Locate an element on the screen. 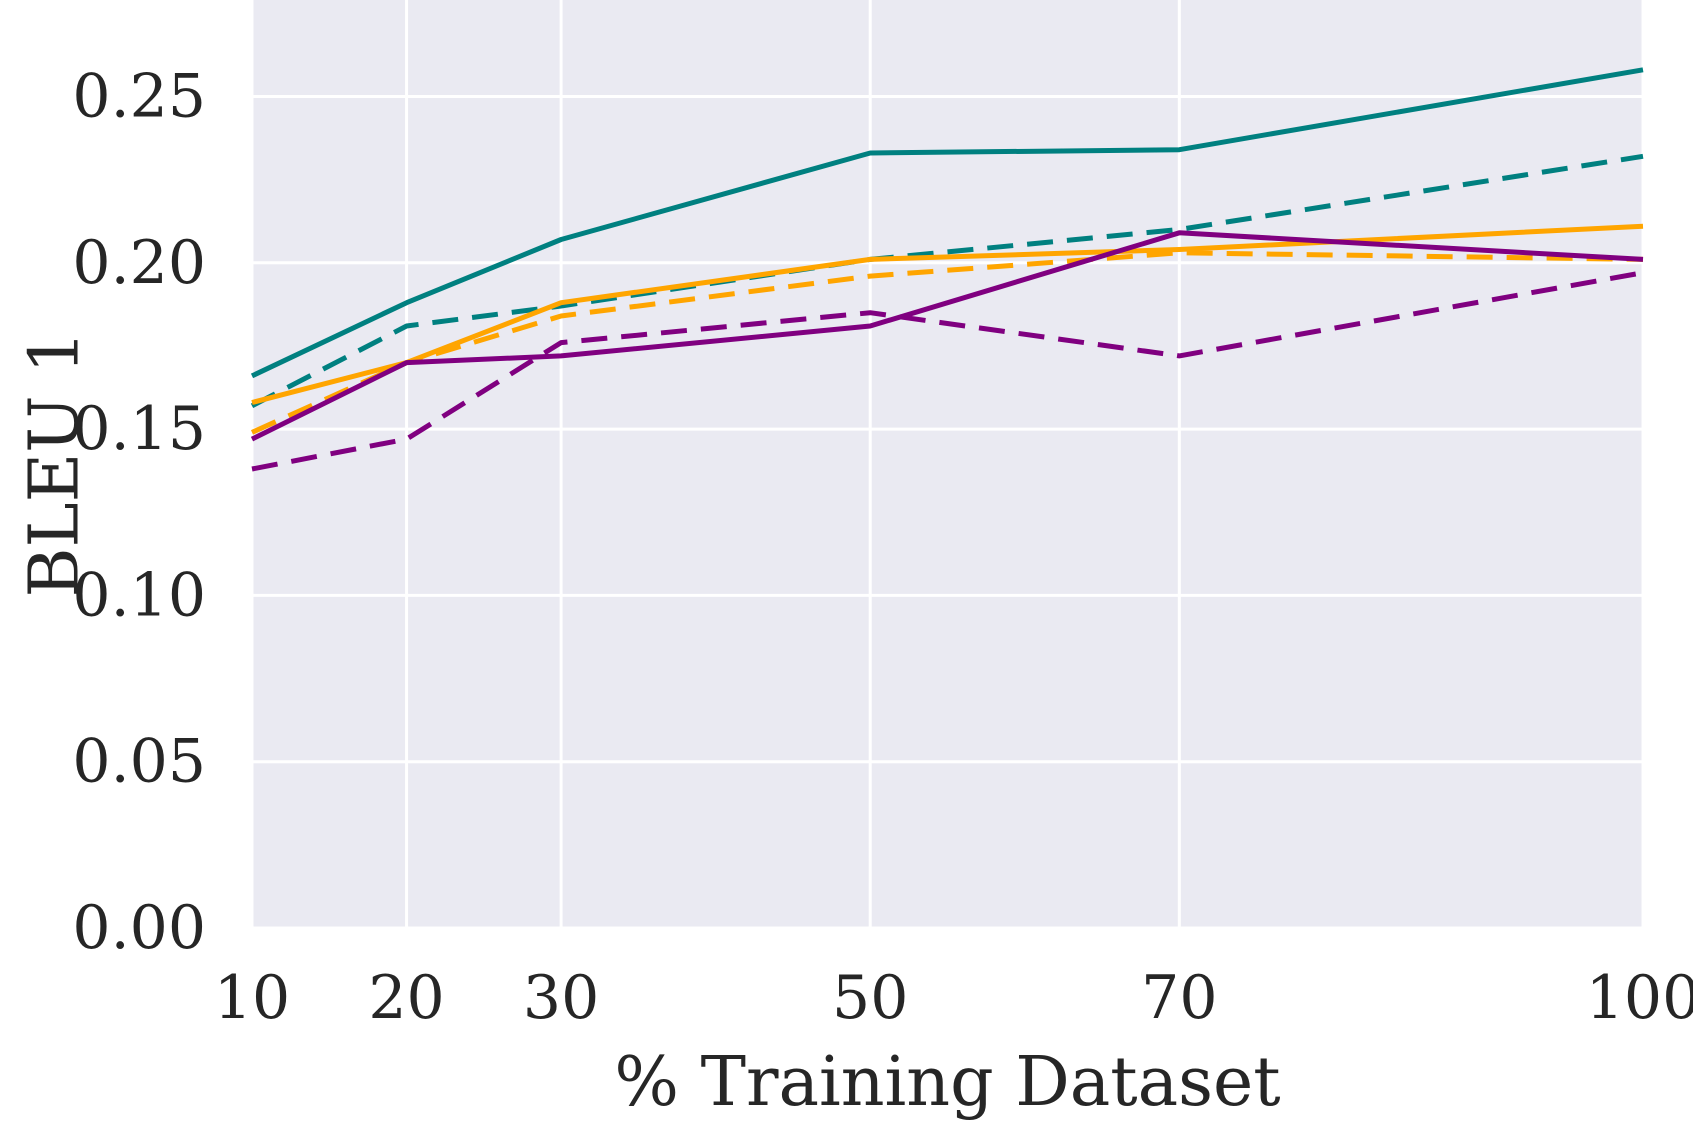 The width and height of the screenshot is (1693, 1123). x-tick-label: 10 is located at coordinates (252, 998).